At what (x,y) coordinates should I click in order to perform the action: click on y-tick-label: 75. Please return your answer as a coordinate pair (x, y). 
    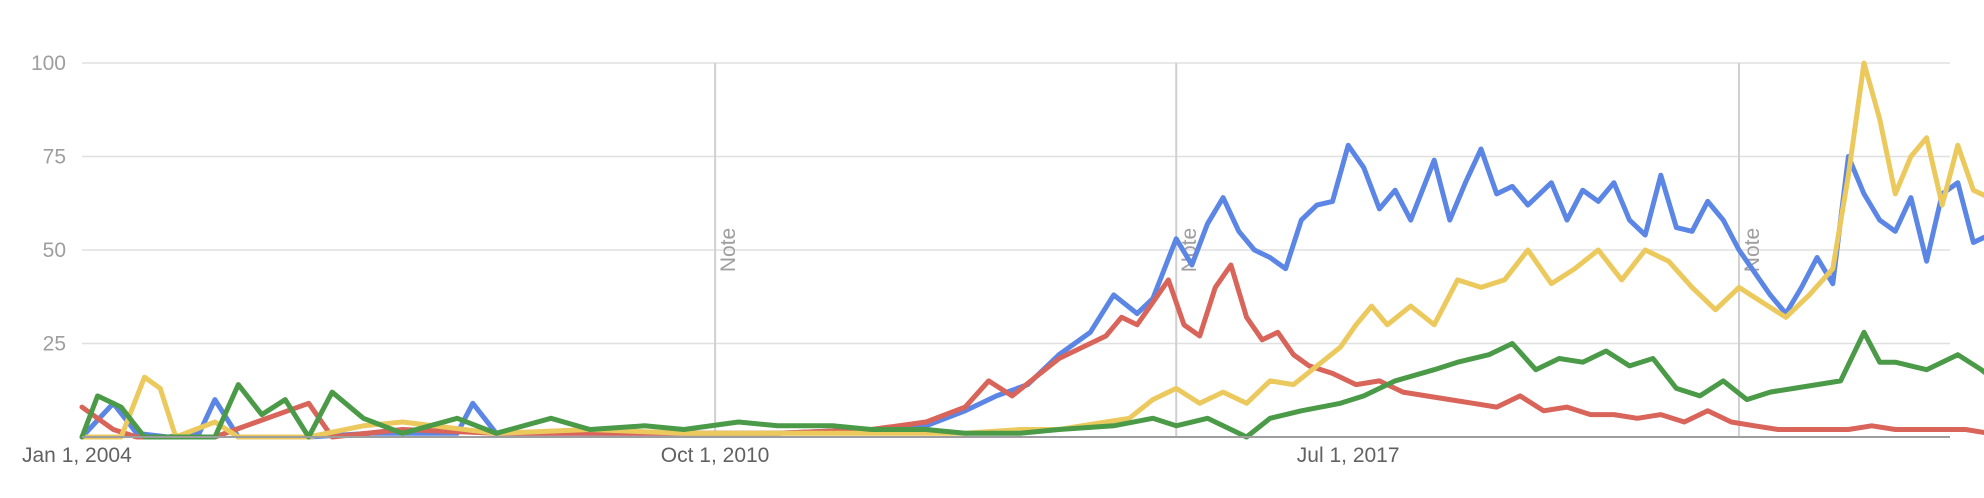
    Looking at the image, I should click on (54, 157).